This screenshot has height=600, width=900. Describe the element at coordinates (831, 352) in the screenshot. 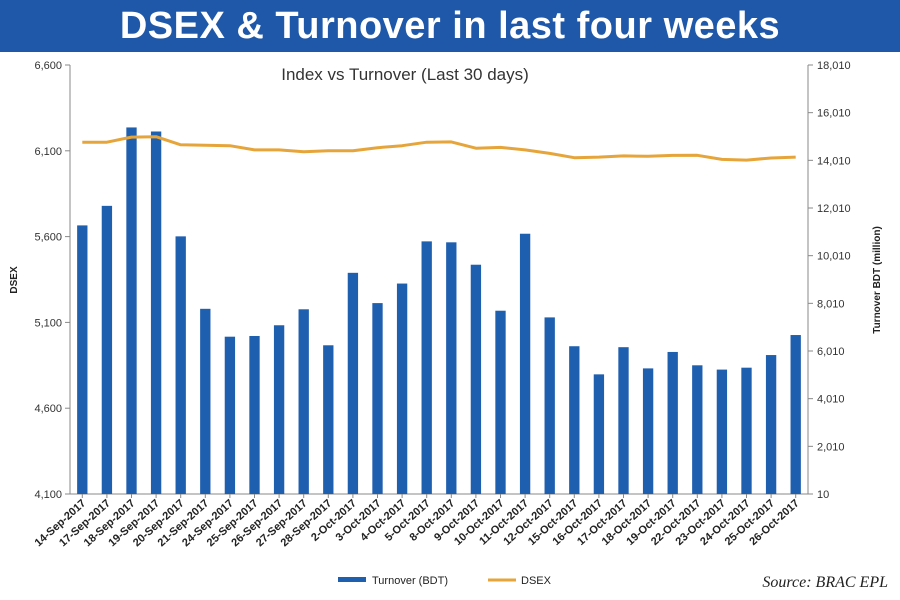

I see `y-right-tick-label: 6,010` at that location.